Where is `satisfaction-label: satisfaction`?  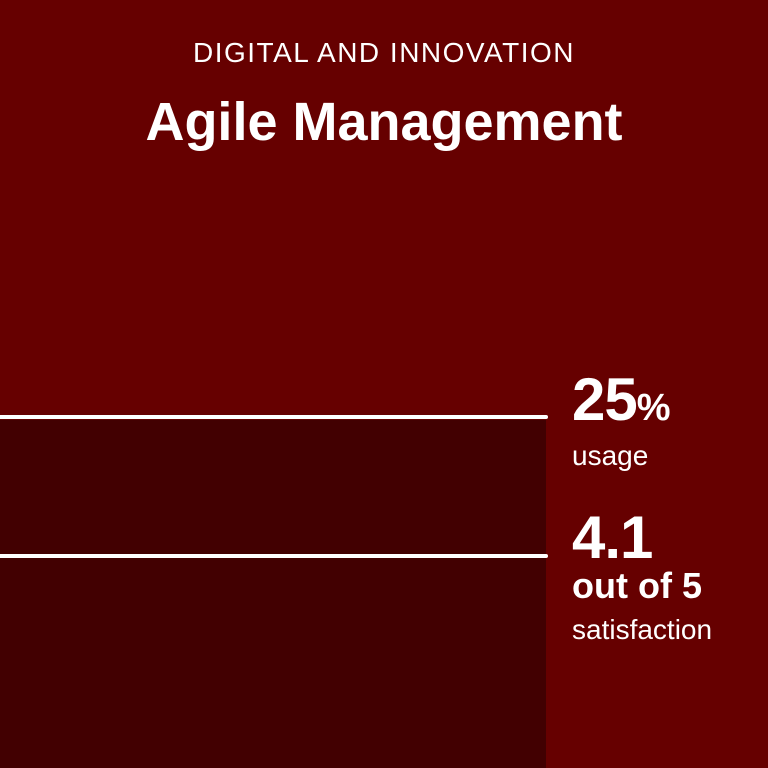 satisfaction-label: satisfaction is located at coordinates (642, 629).